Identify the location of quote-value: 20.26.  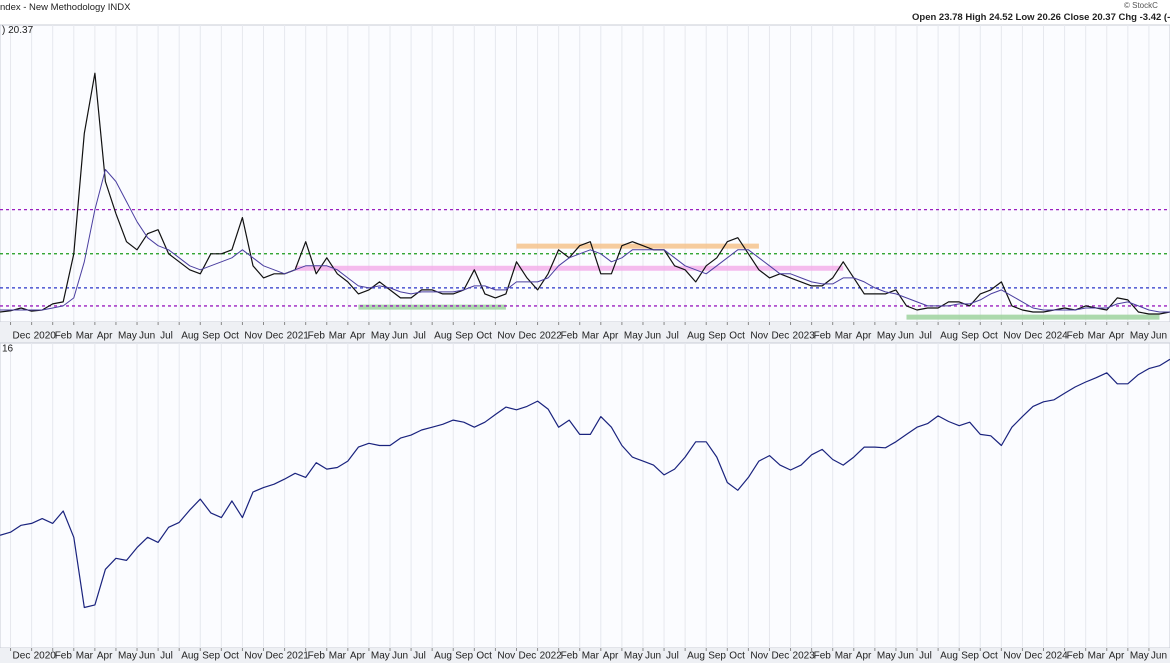
(1049, 17).